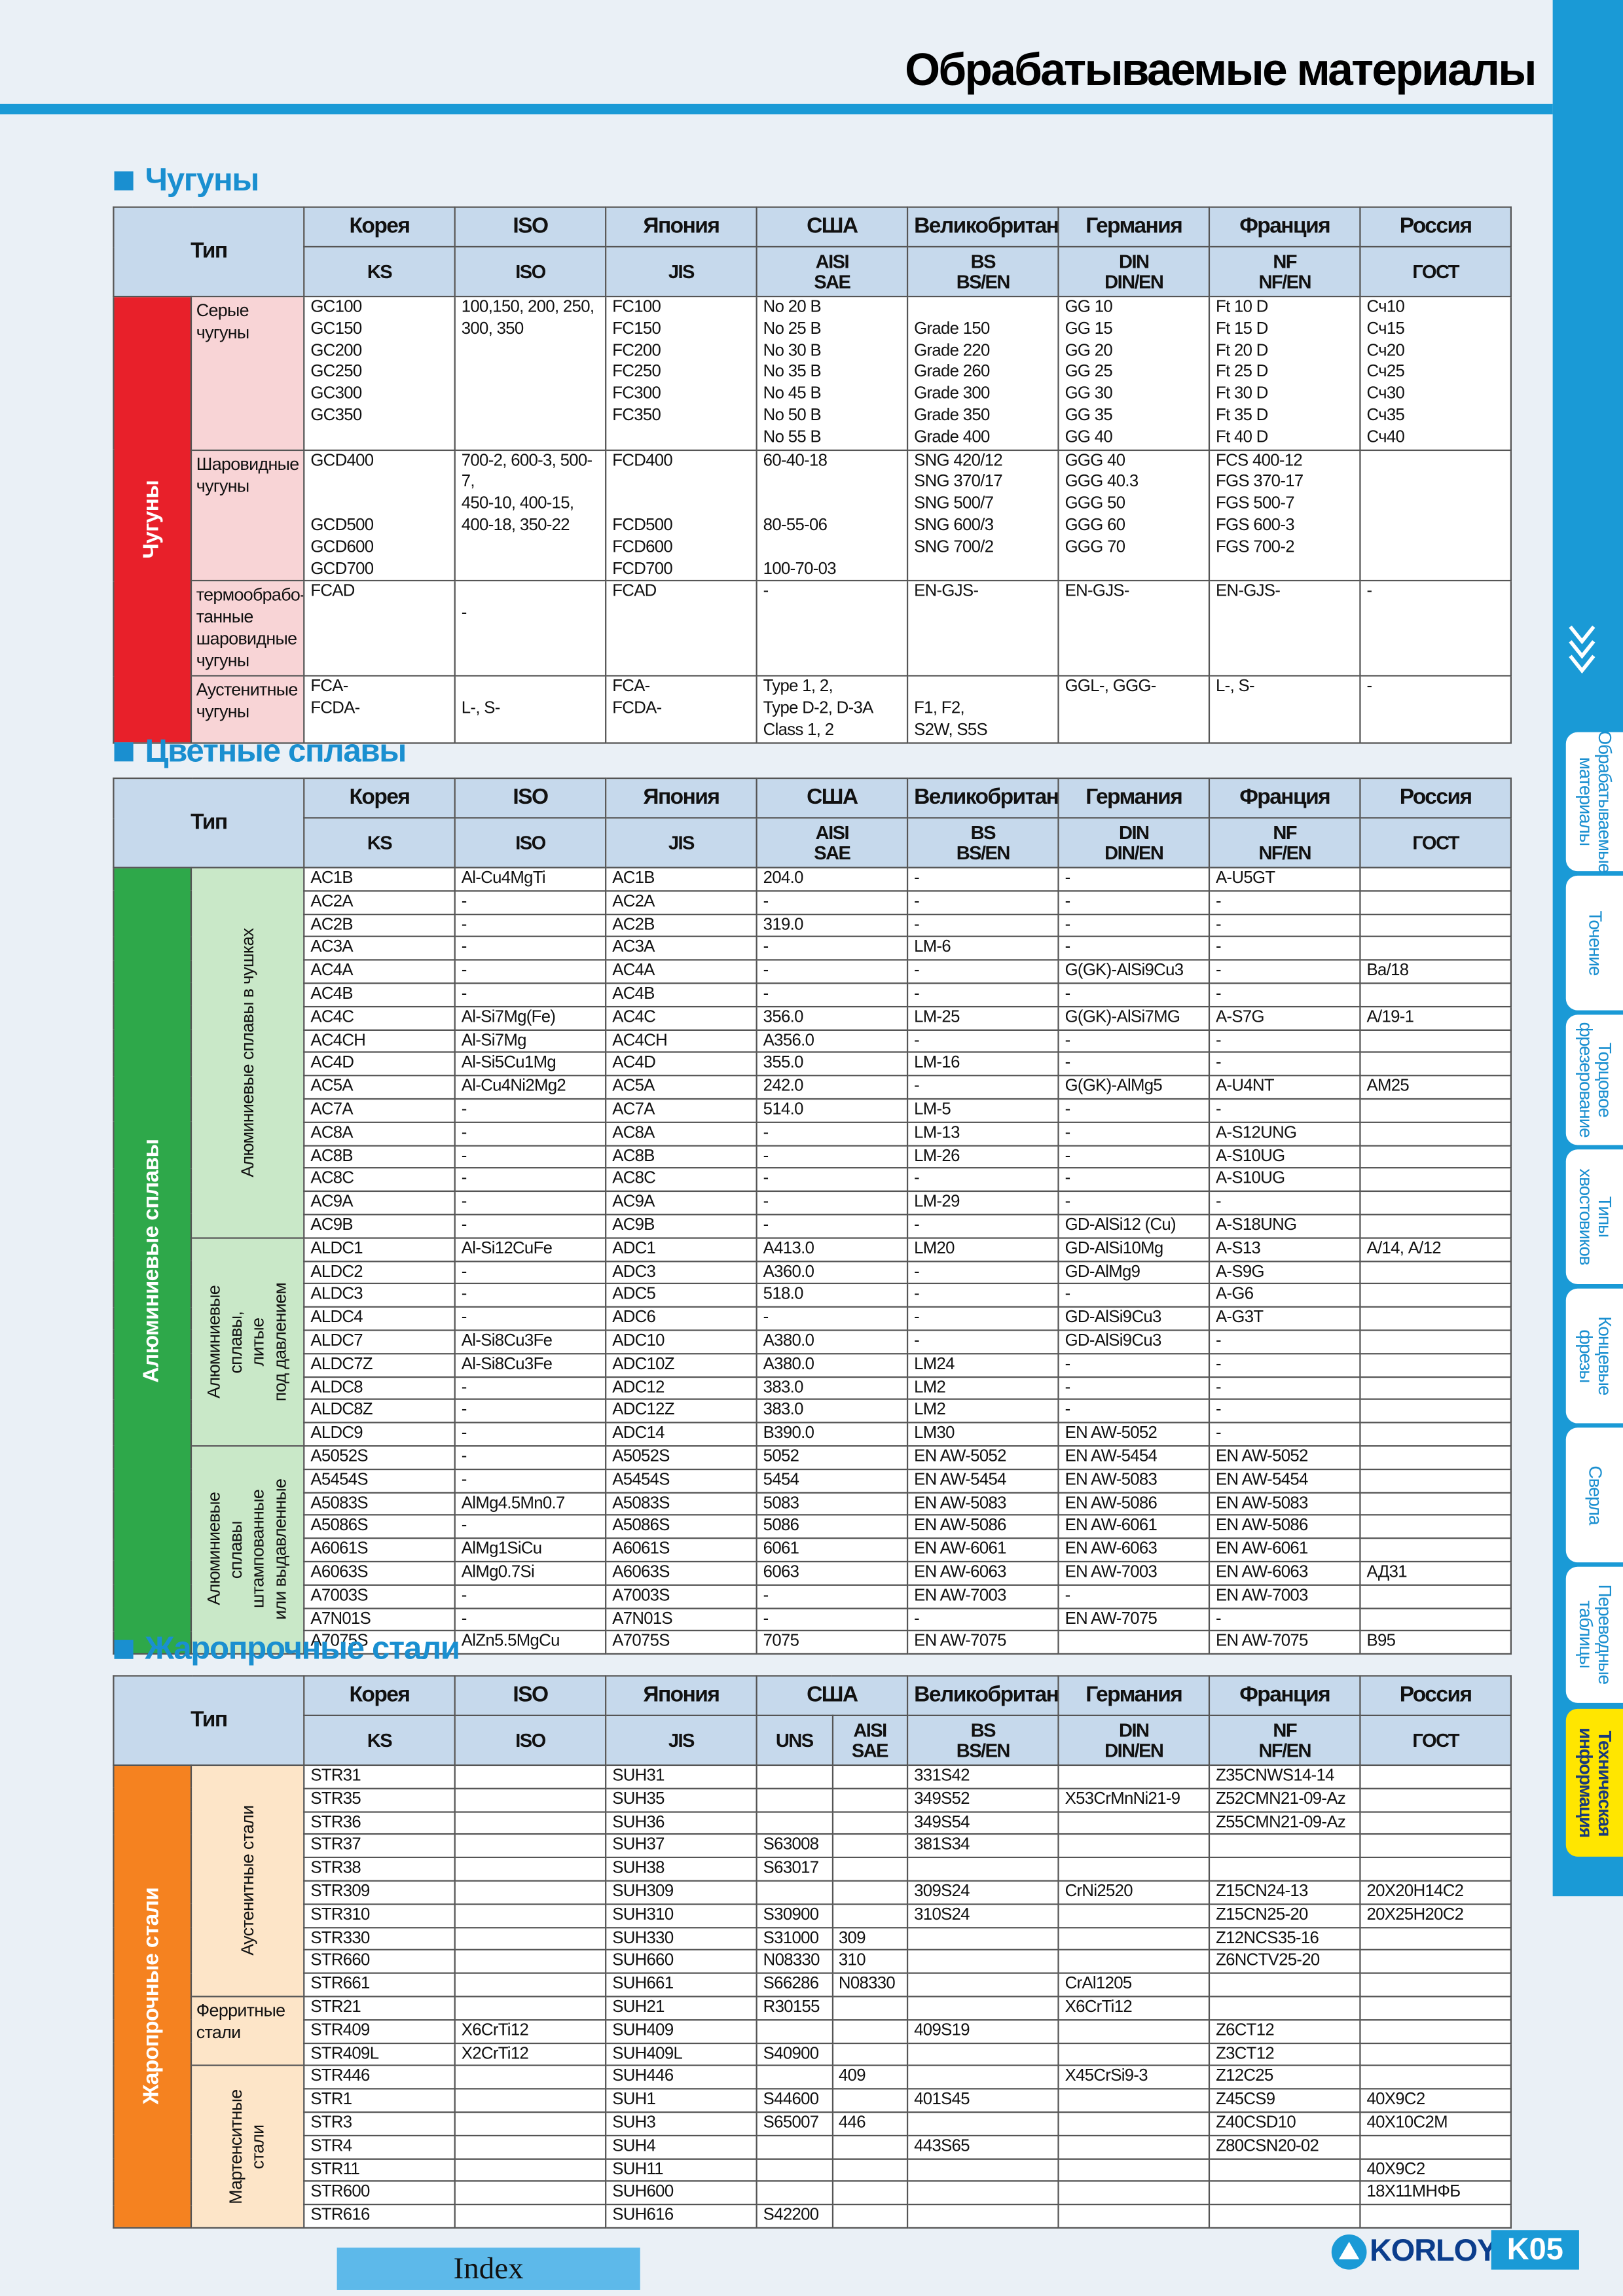 Image resolution: width=1623 pixels, height=2296 pixels. What do you see at coordinates (982, 1064) in the screenshot?
I see `cell: LM-16` at bounding box center [982, 1064].